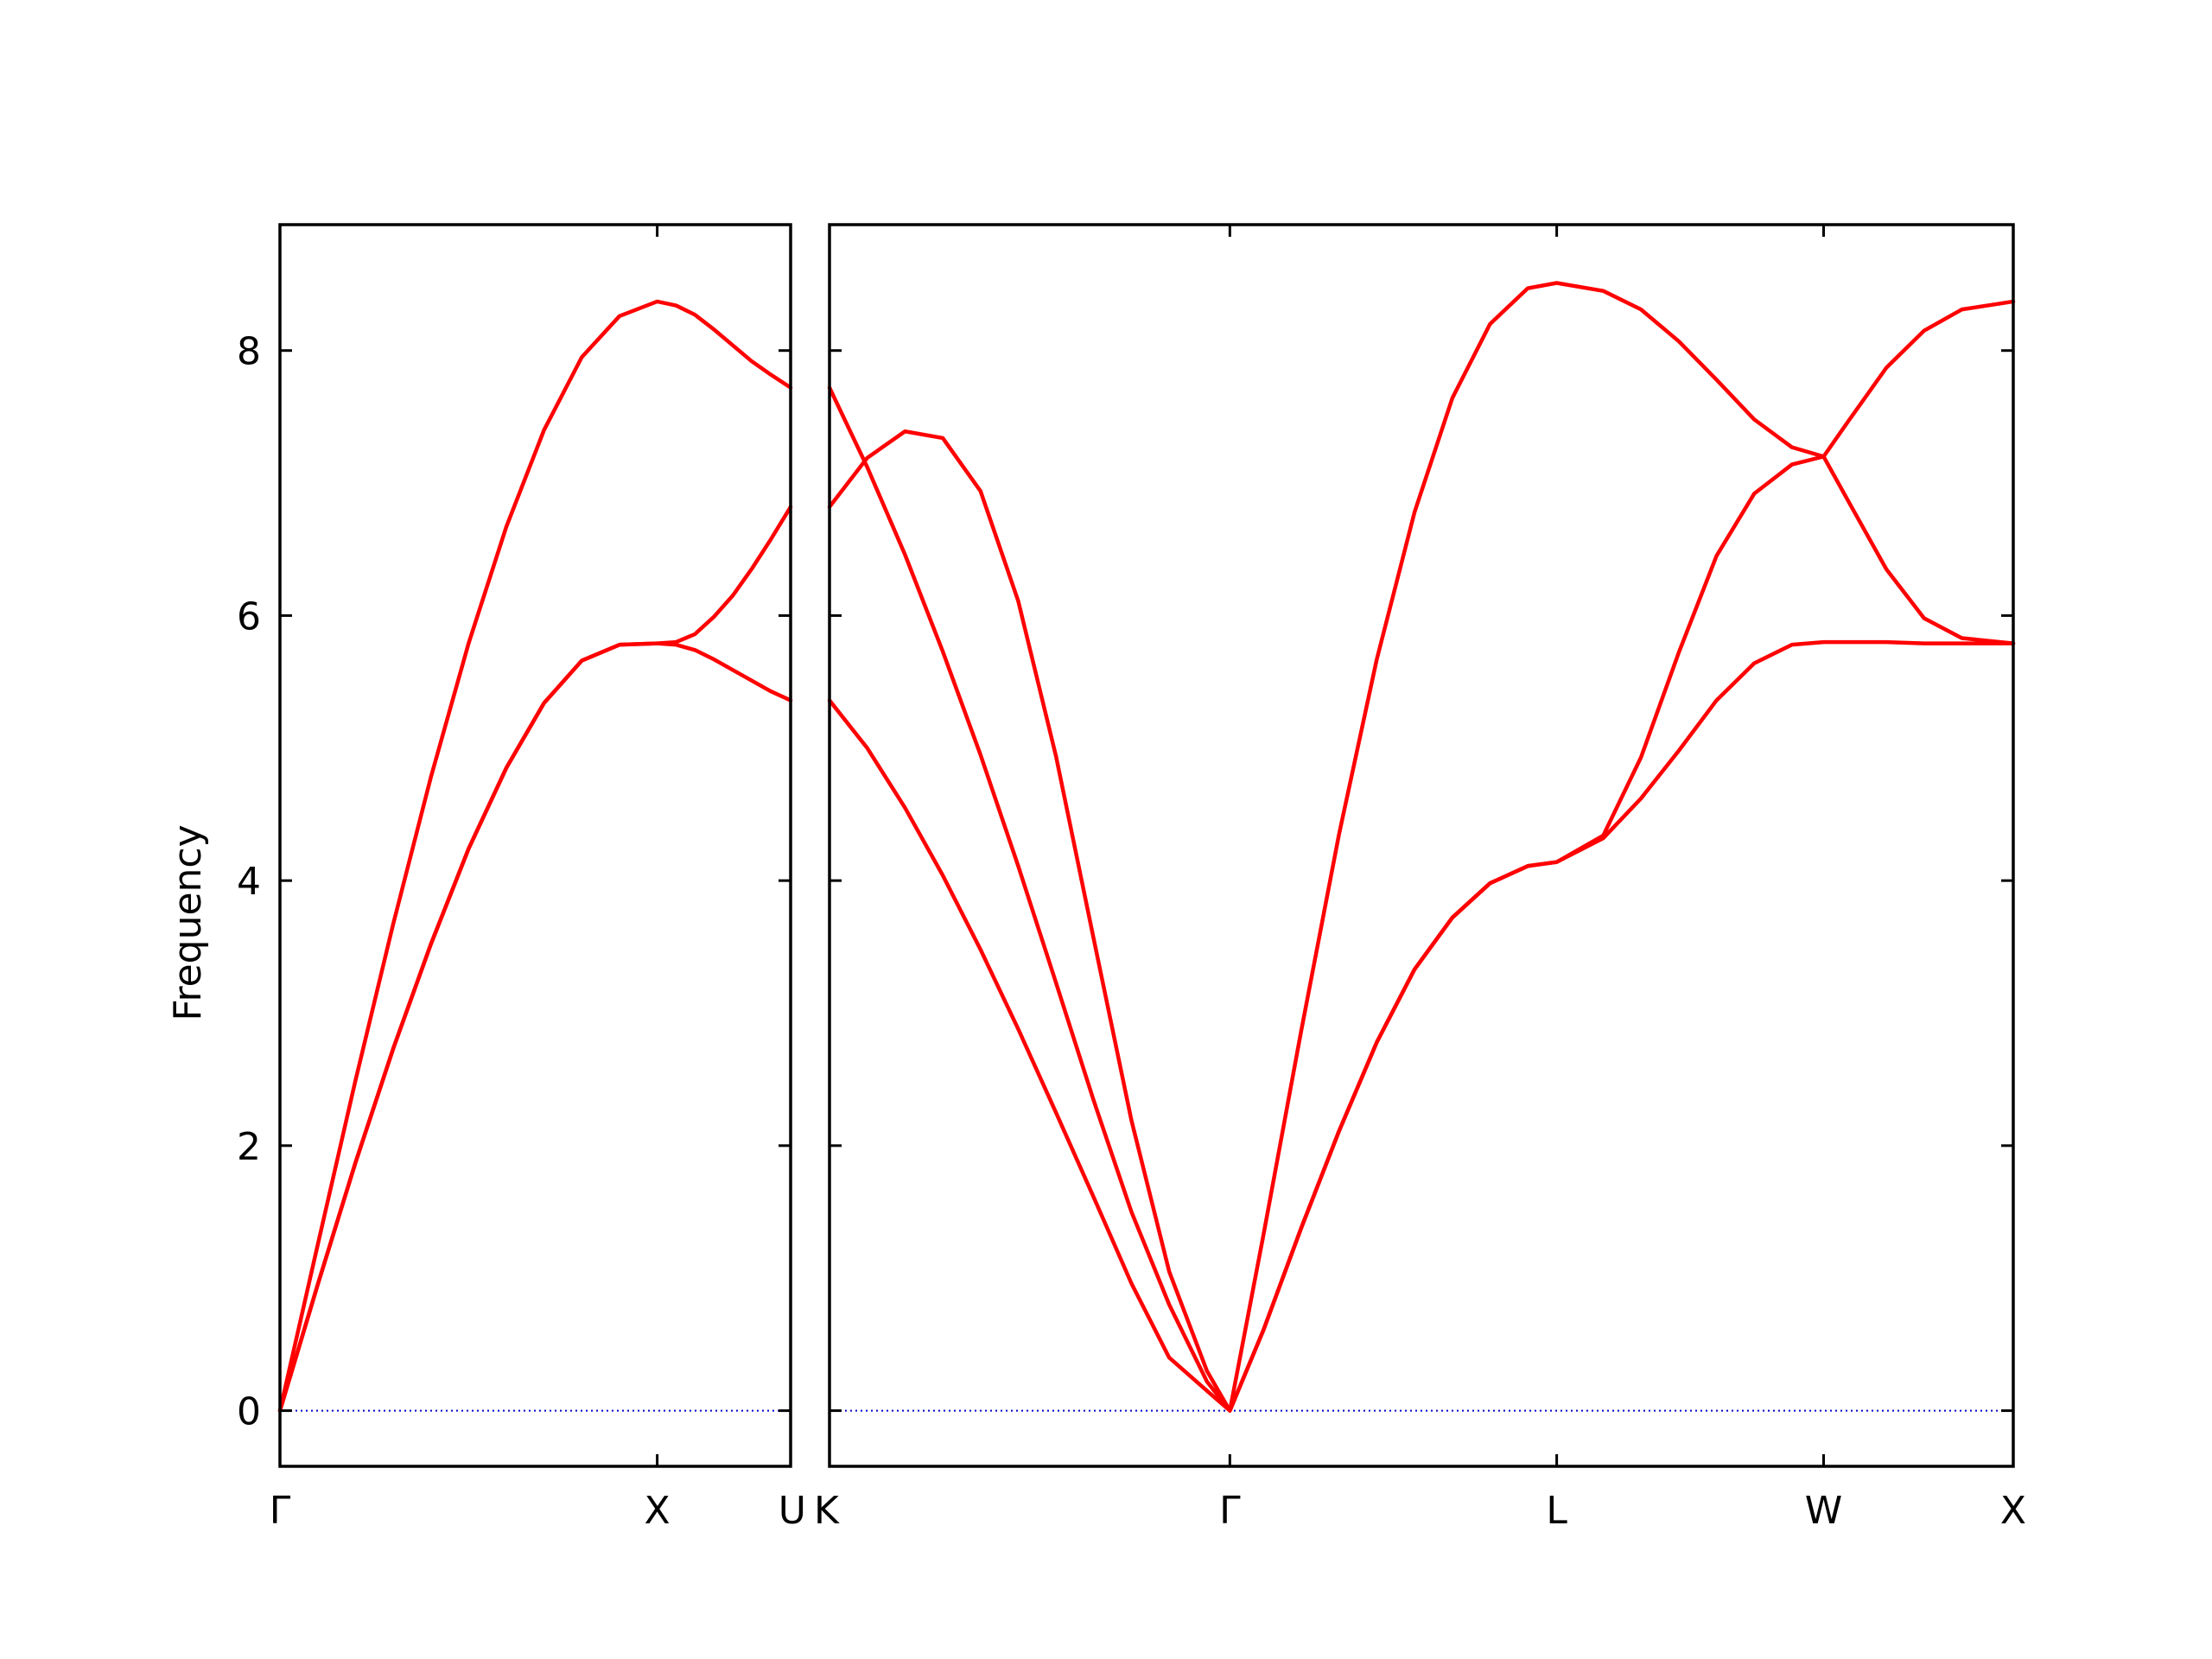 This screenshot has height=1659, width=2212. I want to click on y-tick-label: 8, so click(249, 352).